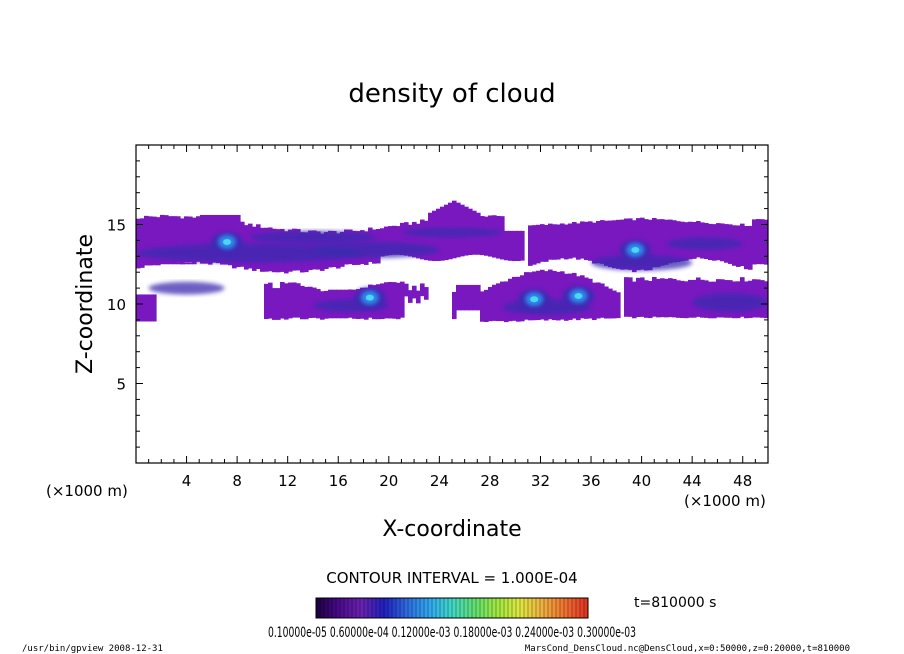  Describe the element at coordinates (121, 385) in the screenshot. I see `y-tick-label: 5` at that location.